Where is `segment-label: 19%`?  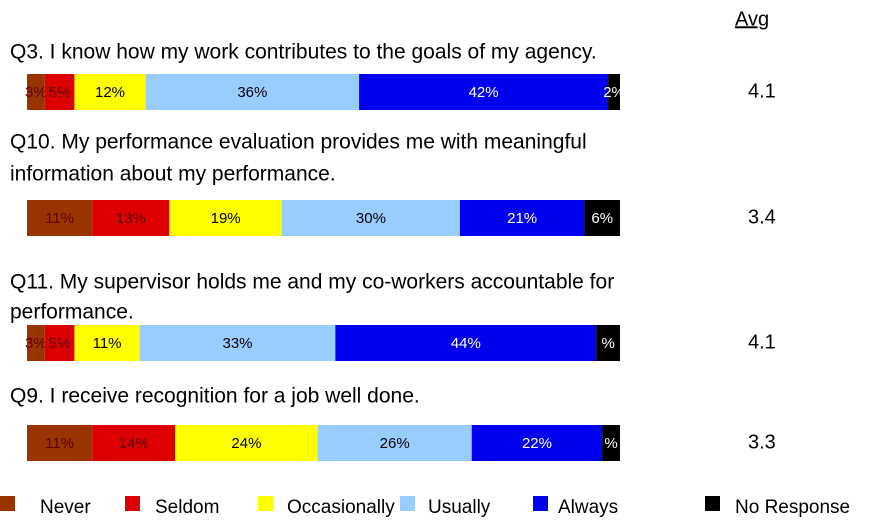 segment-label: 19% is located at coordinates (226, 218).